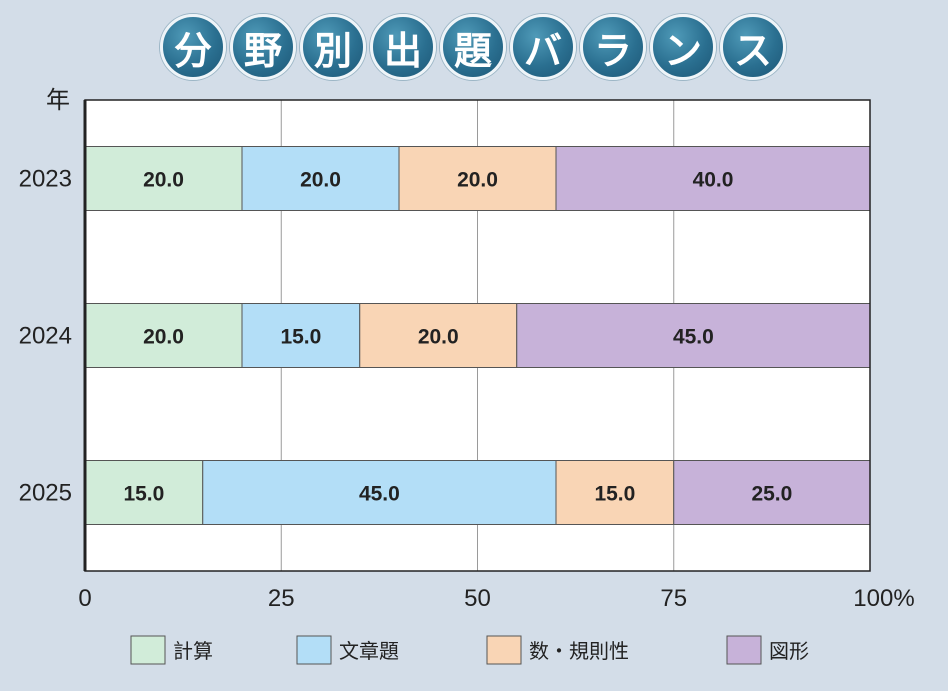  Describe the element at coordinates (403, 47) in the screenshot. I see `title-char: 出` at that location.